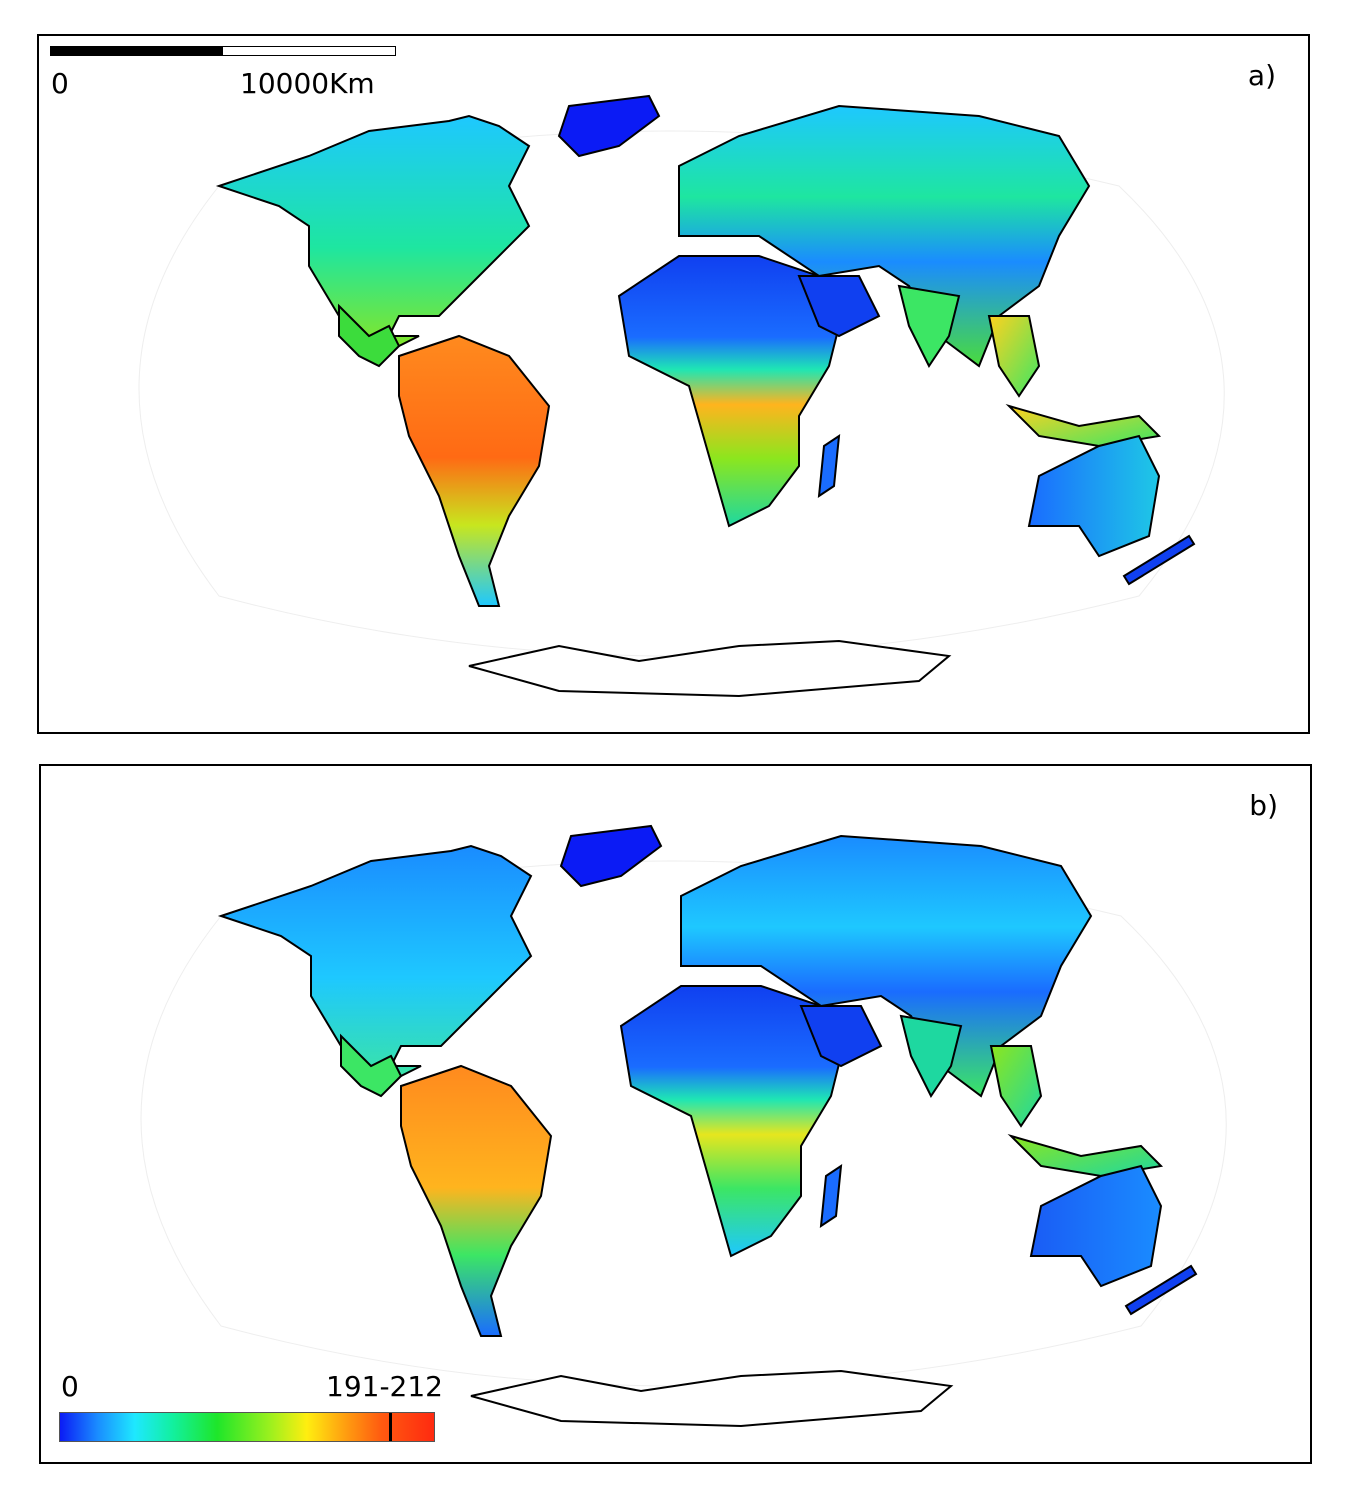 This screenshot has width=1350, height=1500. Describe the element at coordinates (223, 51) in the screenshot. I see `scale-bar` at that location.